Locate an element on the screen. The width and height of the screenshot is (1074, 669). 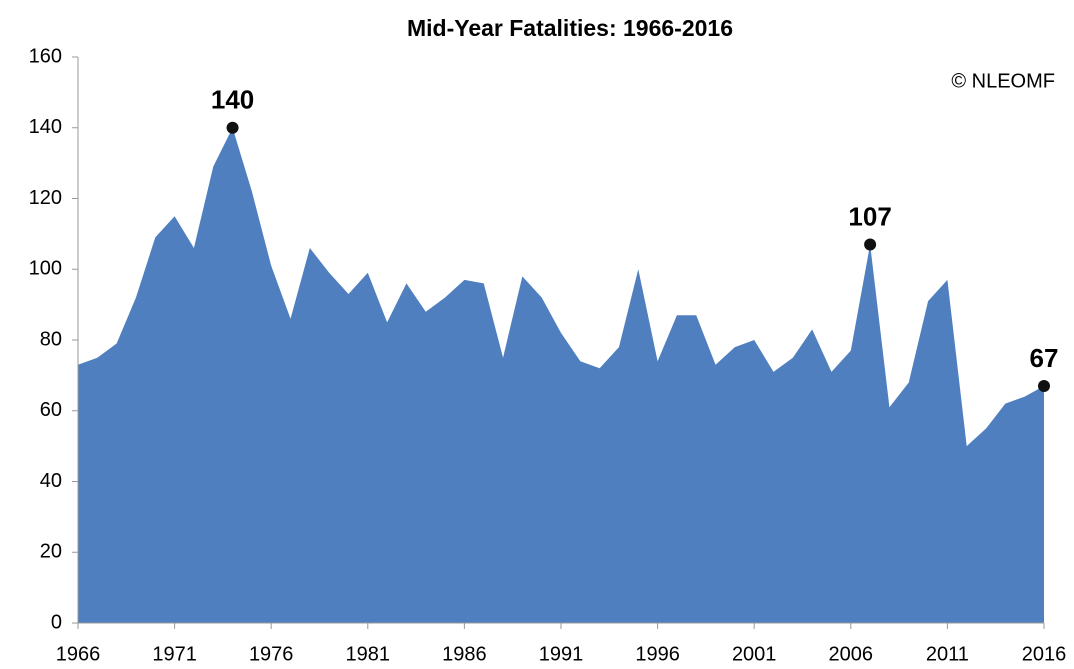
x-tick-label: 2001 is located at coordinates (754, 654).